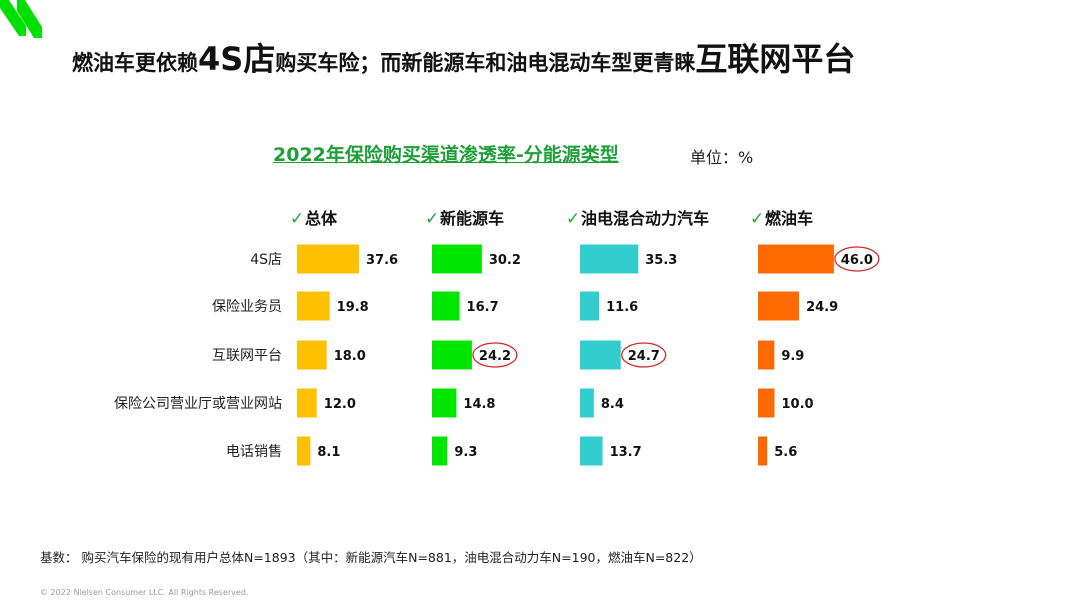 The width and height of the screenshot is (1080, 606). I want to click on data-label: 18.0, so click(350, 356).